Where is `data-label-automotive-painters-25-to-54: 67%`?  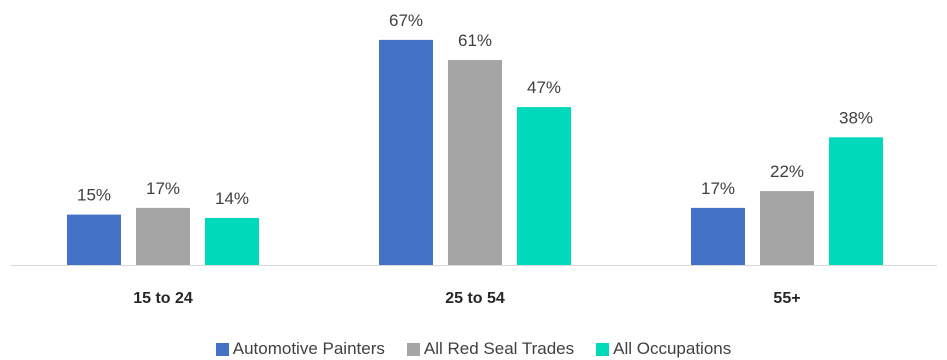
data-label-automotive-painters-25-to-54: 67% is located at coordinates (406, 20).